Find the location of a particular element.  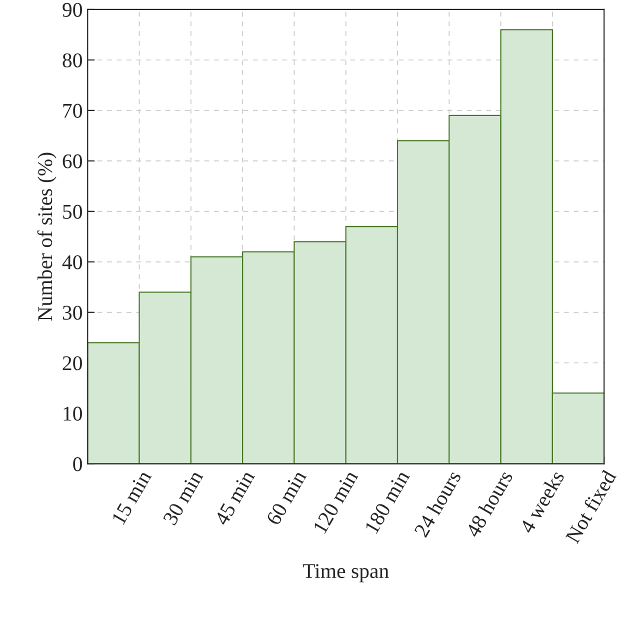

x-tick-label: 120 min is located at coordinates (335, 501).